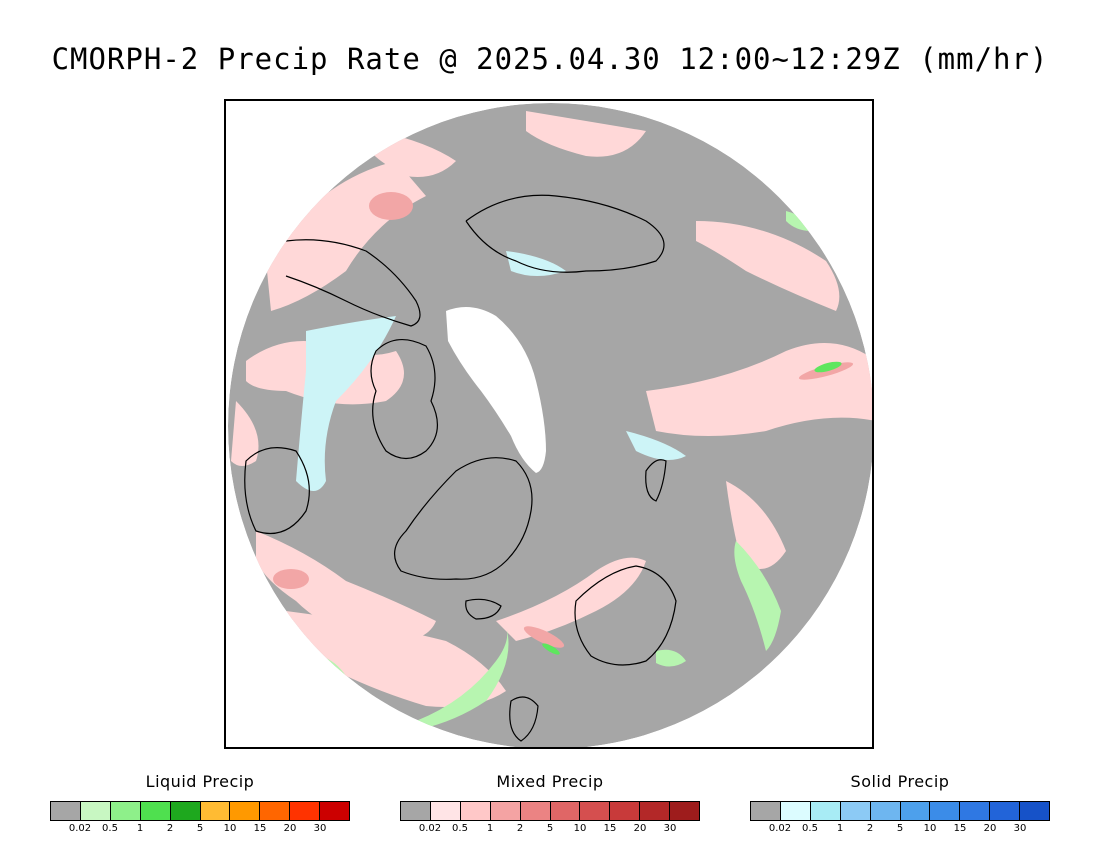  I want to click on greenland, so click(463, 518).